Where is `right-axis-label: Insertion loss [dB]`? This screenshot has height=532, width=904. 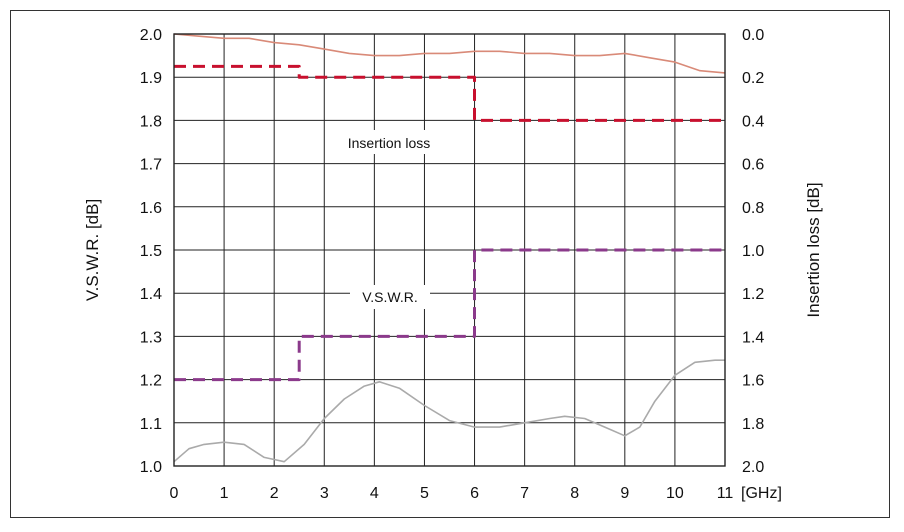 right-axis-label: Insertion loss [dB] is located at coordinates (813, 249).